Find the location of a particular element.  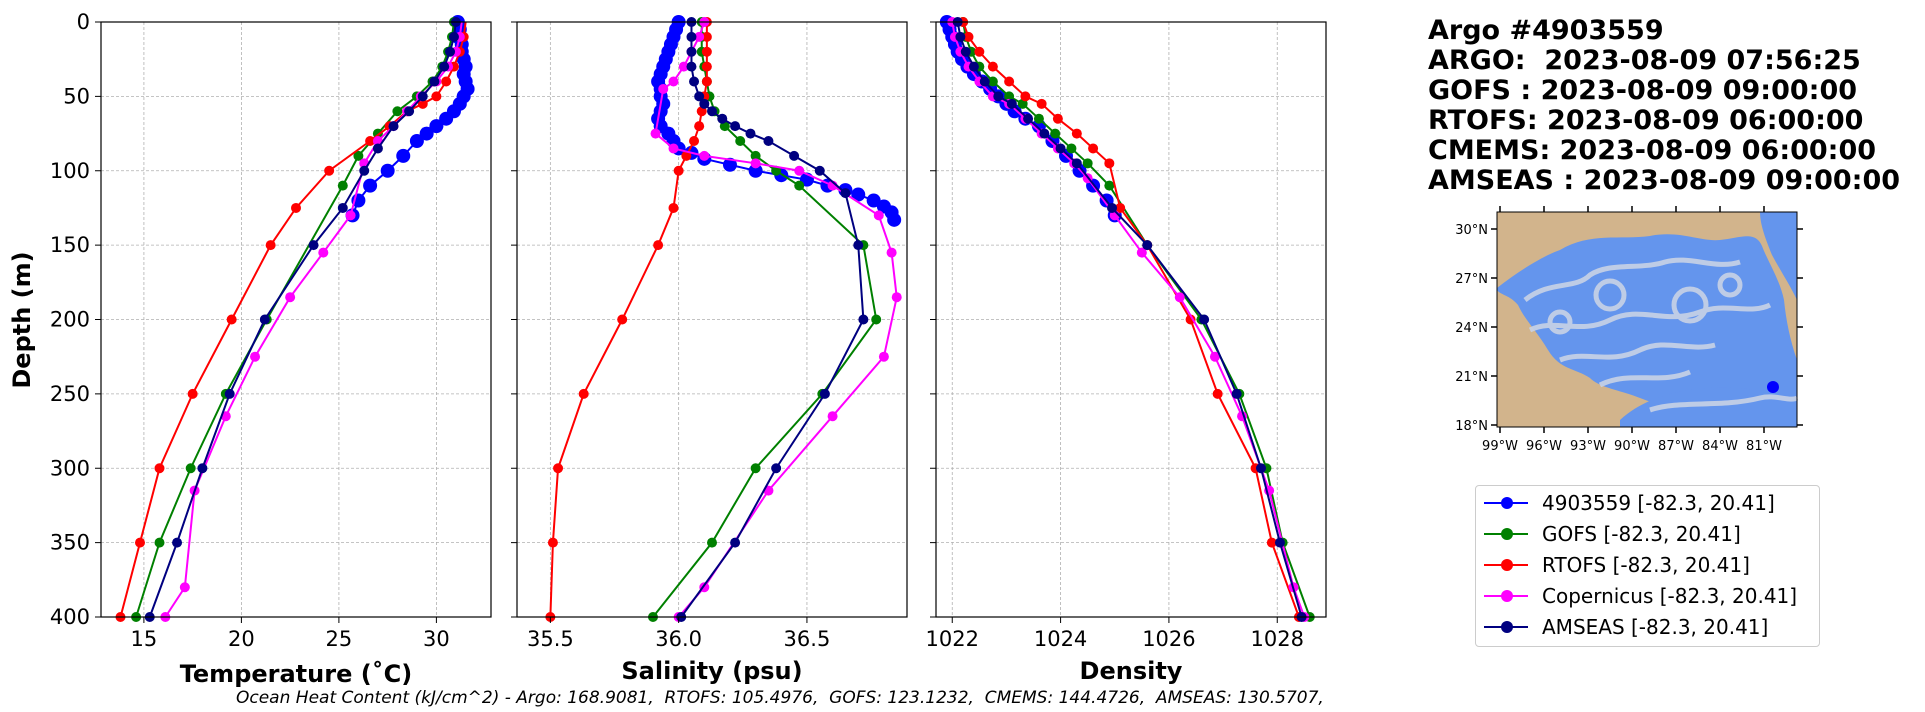

y-tick-label: 350 is located at coordinates (70, 543).